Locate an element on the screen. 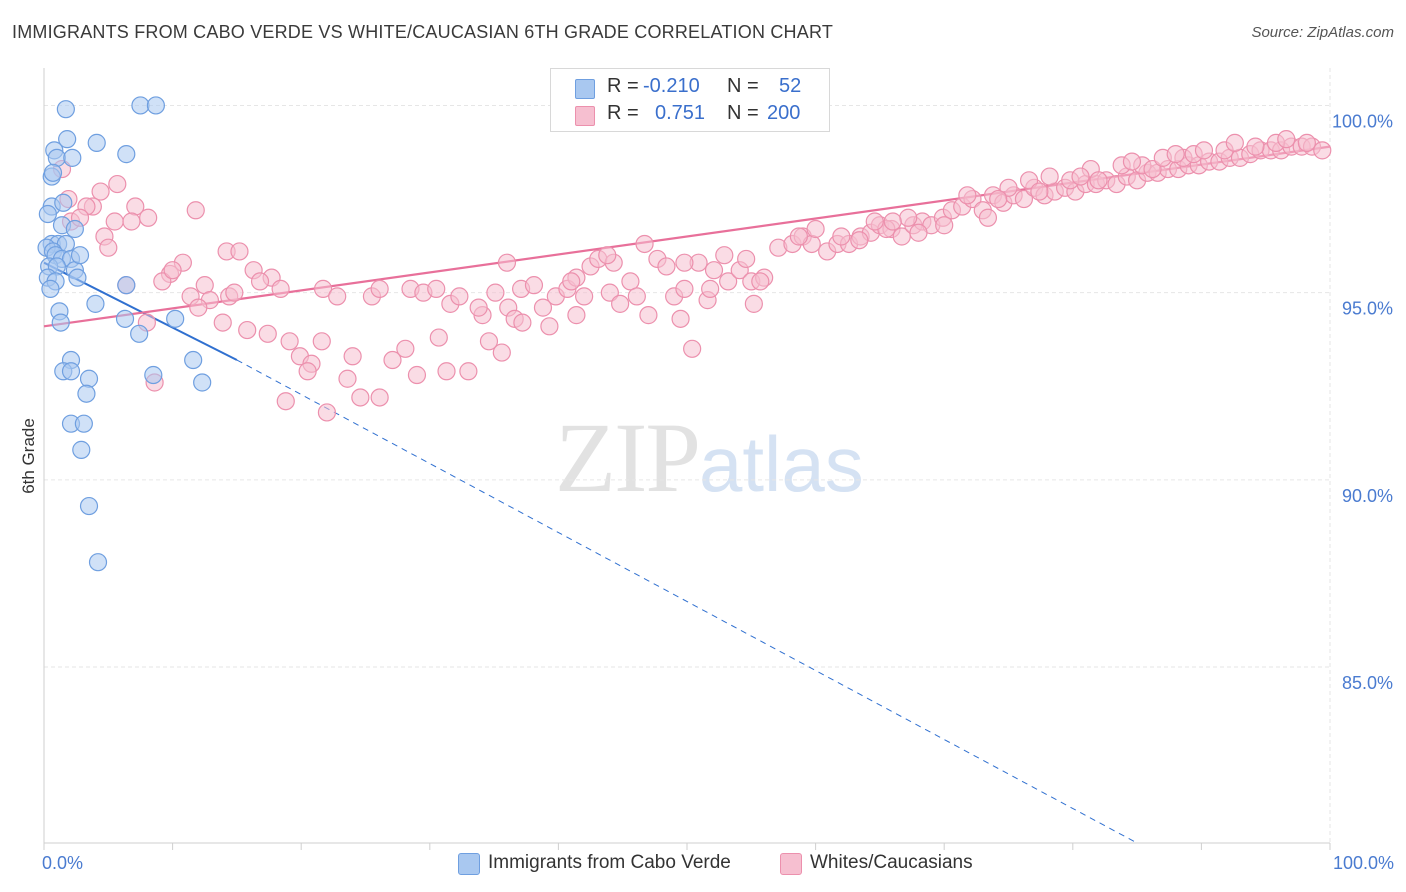  watermark-atlas: atlas is located at coordinates (781, 464).